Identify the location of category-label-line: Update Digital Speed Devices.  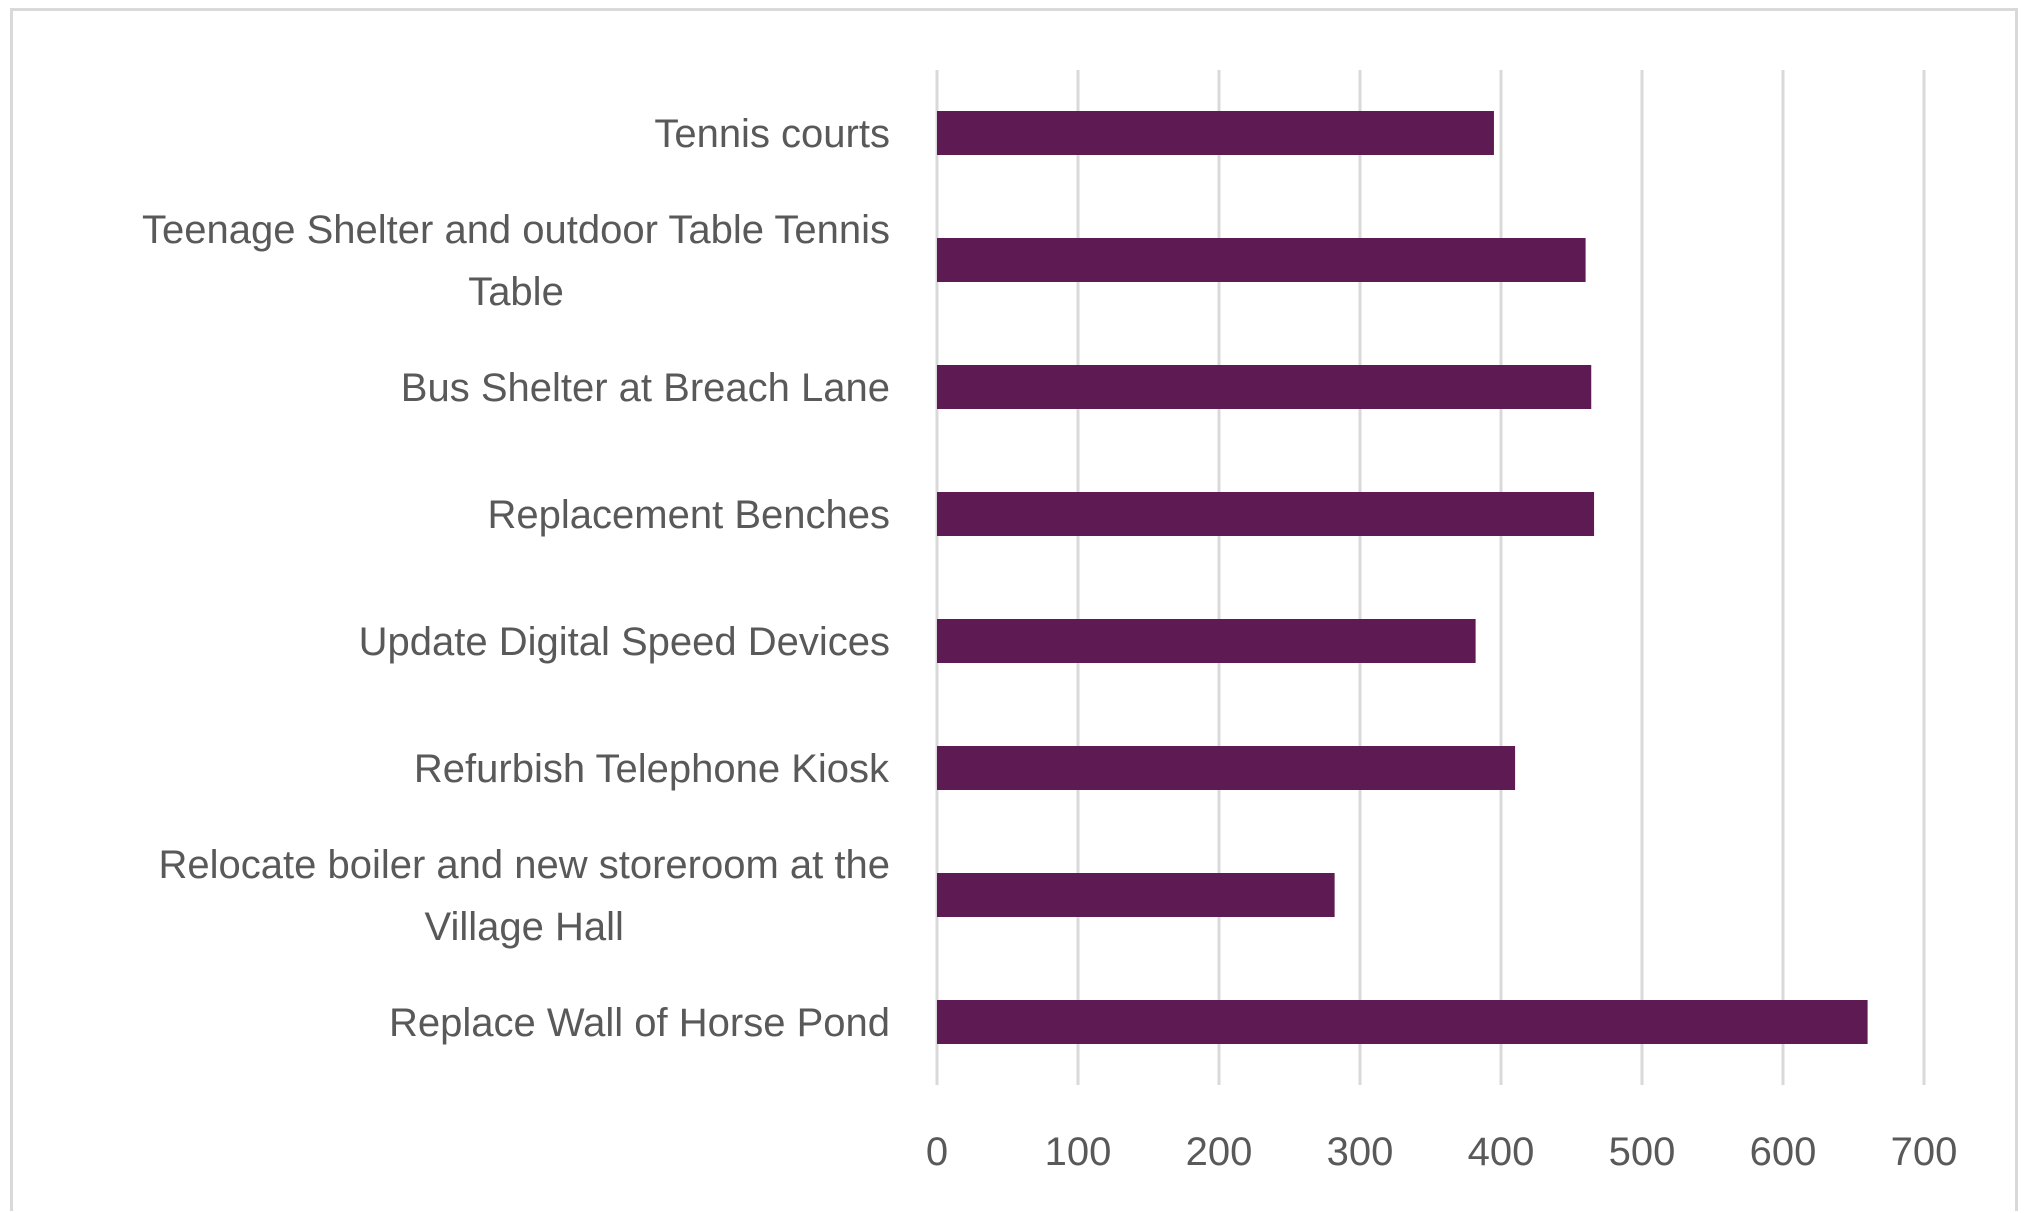
(624, 642).